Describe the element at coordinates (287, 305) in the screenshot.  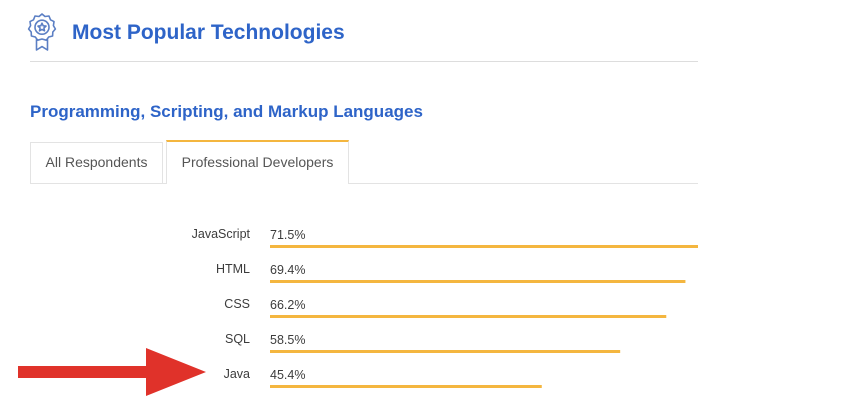
I see `value-label-css: 66.2%` at that location.